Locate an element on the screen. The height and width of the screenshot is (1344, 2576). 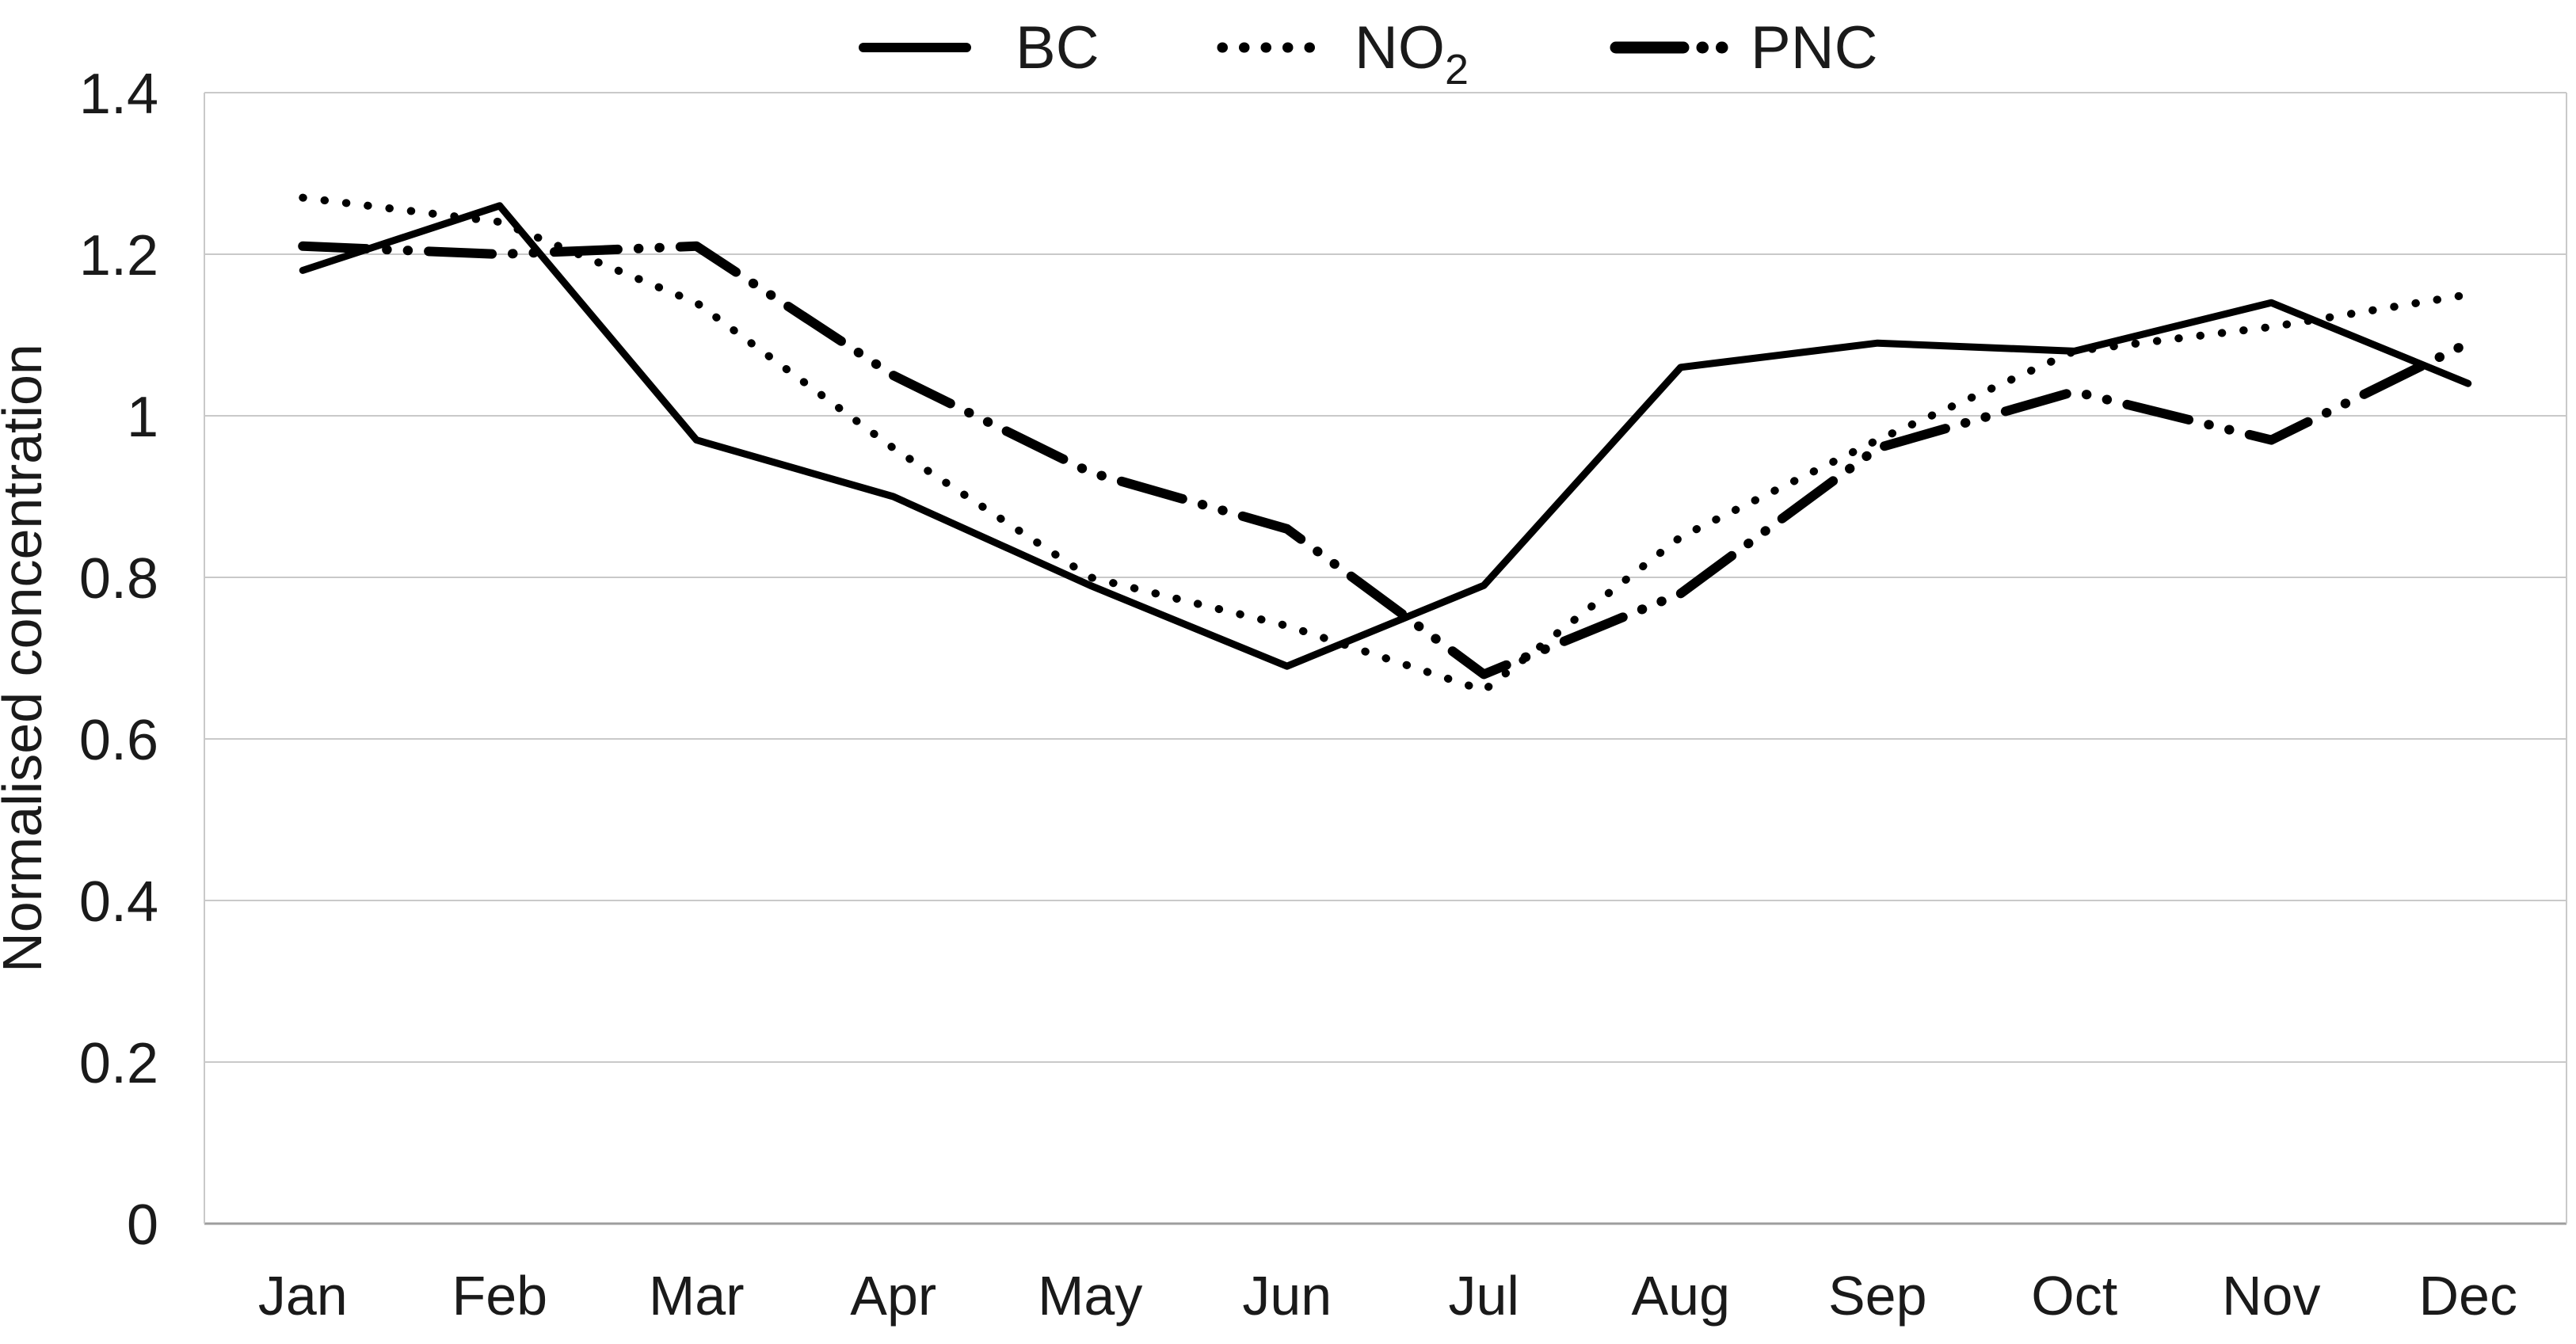
legend: BC NO2 PNC is located at coordinates (1368, 53).